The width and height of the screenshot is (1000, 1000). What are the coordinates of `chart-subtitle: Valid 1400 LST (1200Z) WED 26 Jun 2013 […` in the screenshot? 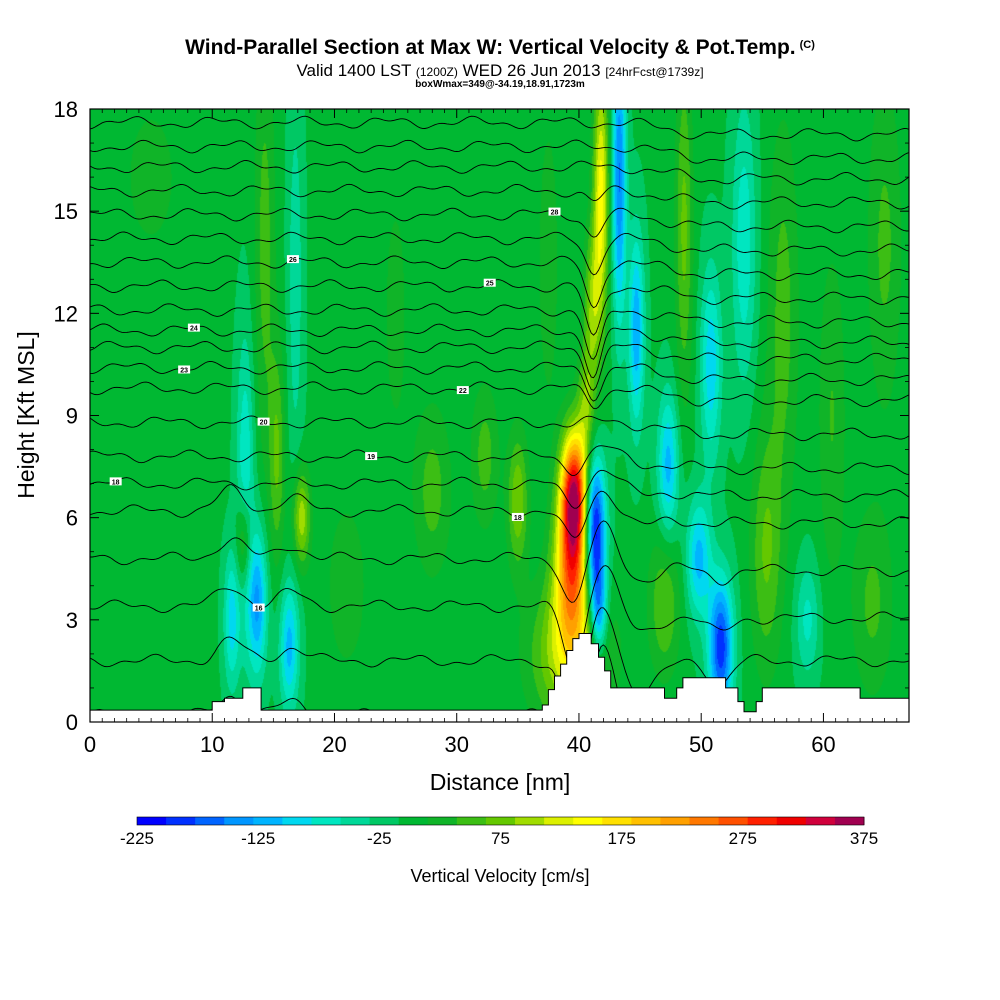 It's located at (500, 70).